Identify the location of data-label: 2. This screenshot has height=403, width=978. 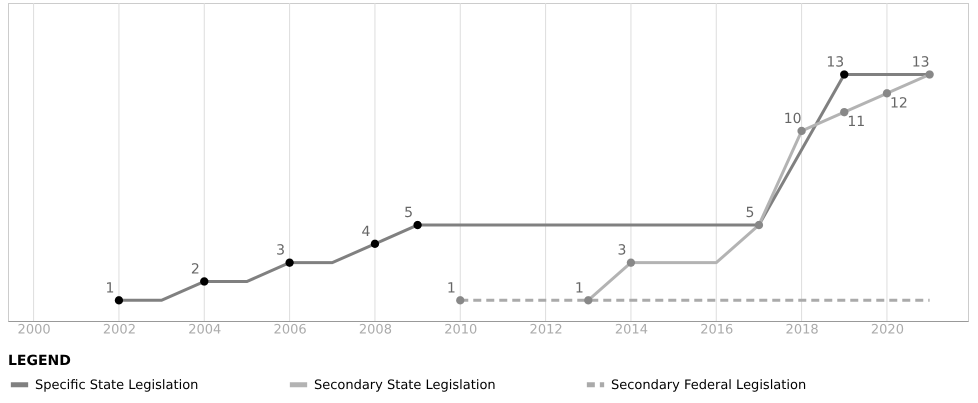
(195, 269).